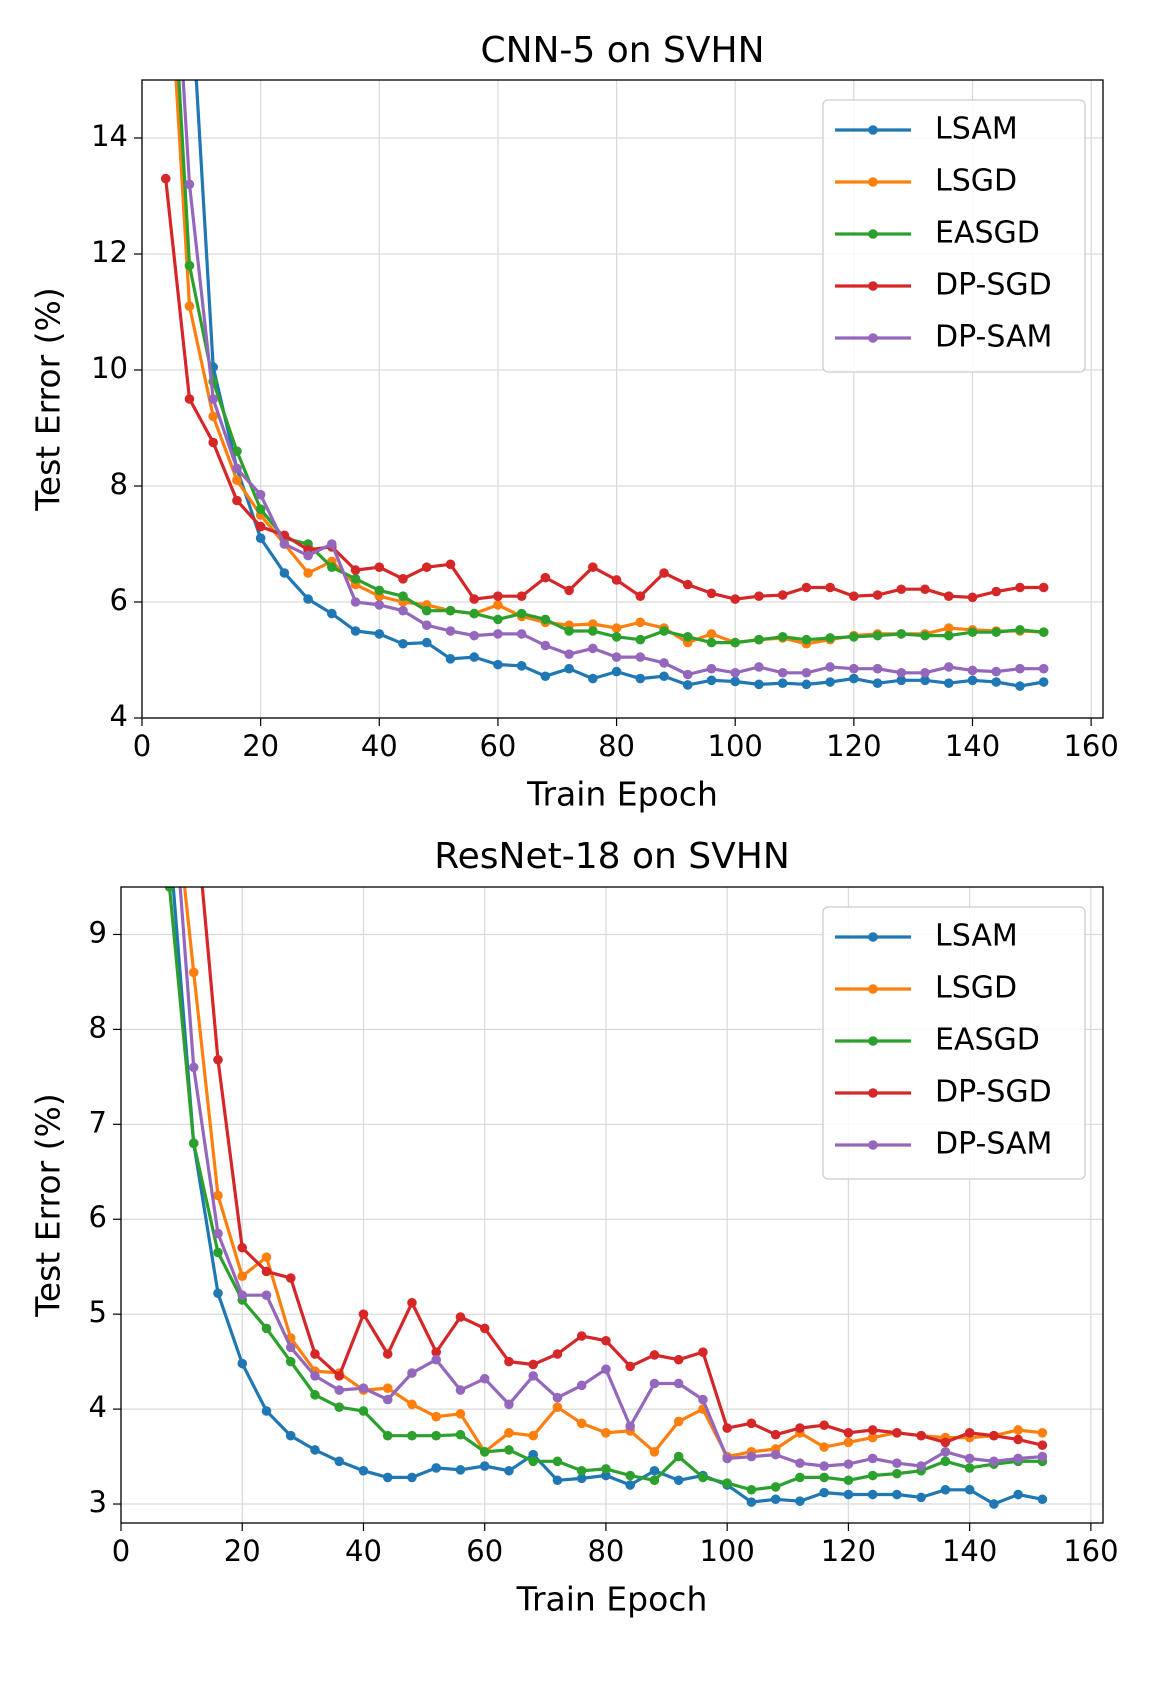 The height and width of the screenshot is (1688, 1160). What do you see at coordinates (987, 233) in the screenshot?
I see `legend-label: EASGD` at bounding box center [987, 233].